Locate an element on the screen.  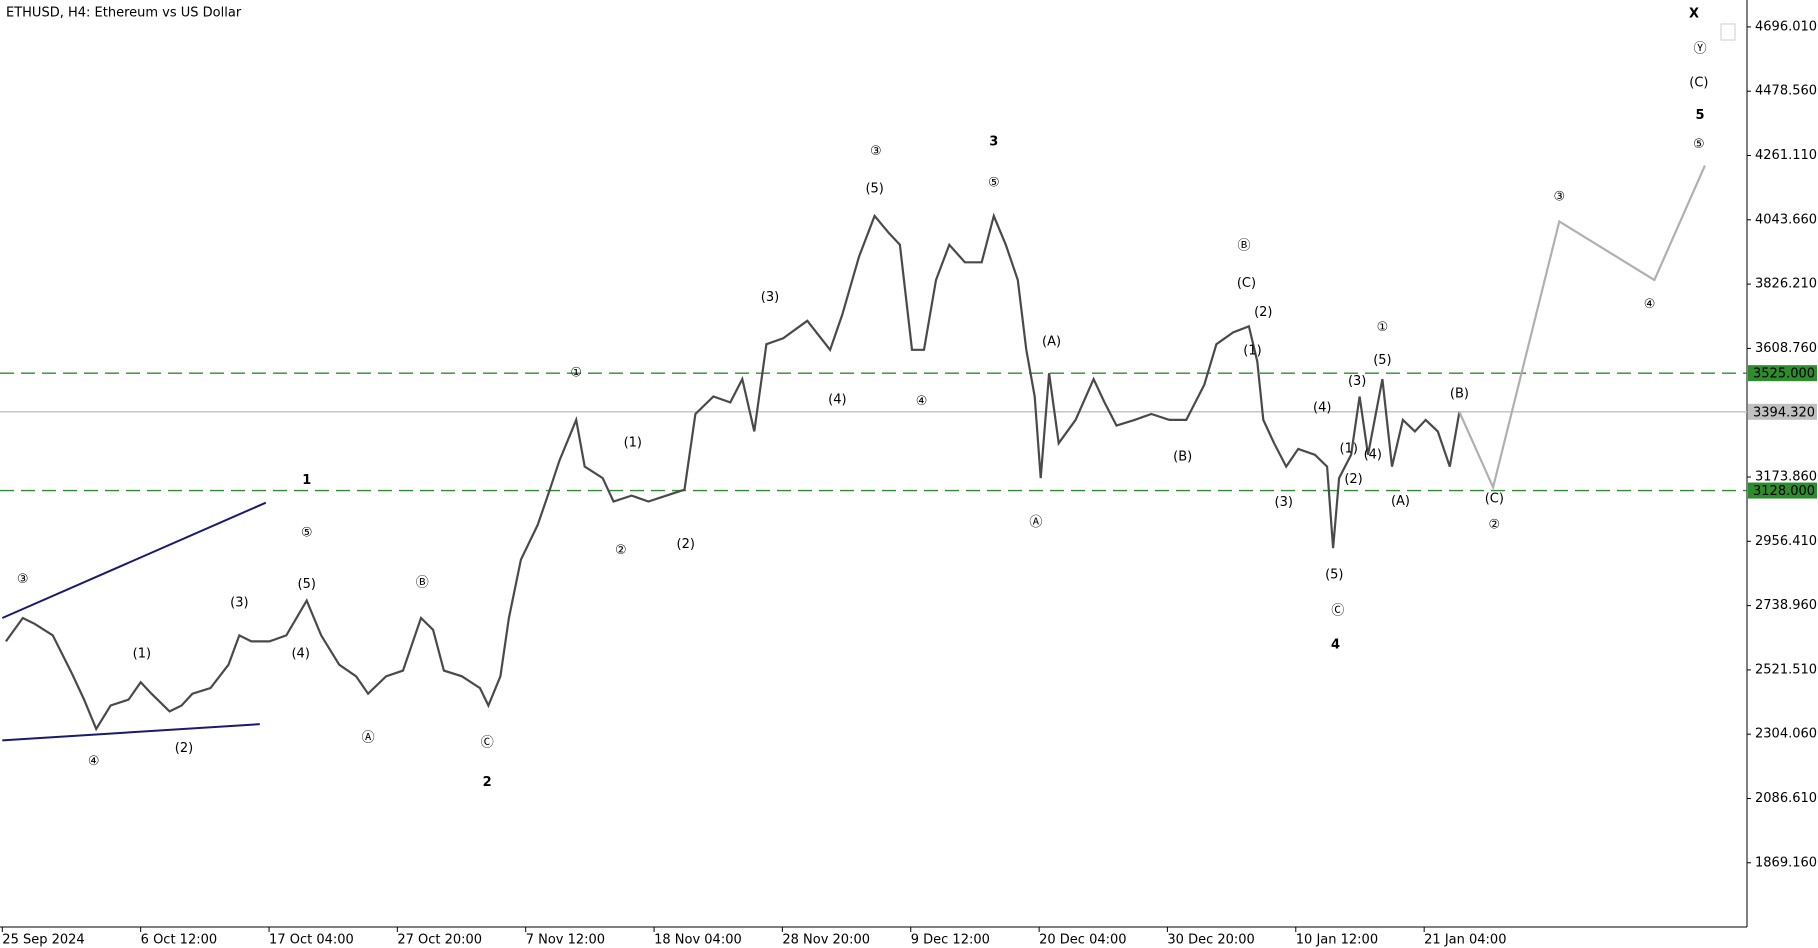
wave-label: Ⓨ is located at coordinates (1700, 49).